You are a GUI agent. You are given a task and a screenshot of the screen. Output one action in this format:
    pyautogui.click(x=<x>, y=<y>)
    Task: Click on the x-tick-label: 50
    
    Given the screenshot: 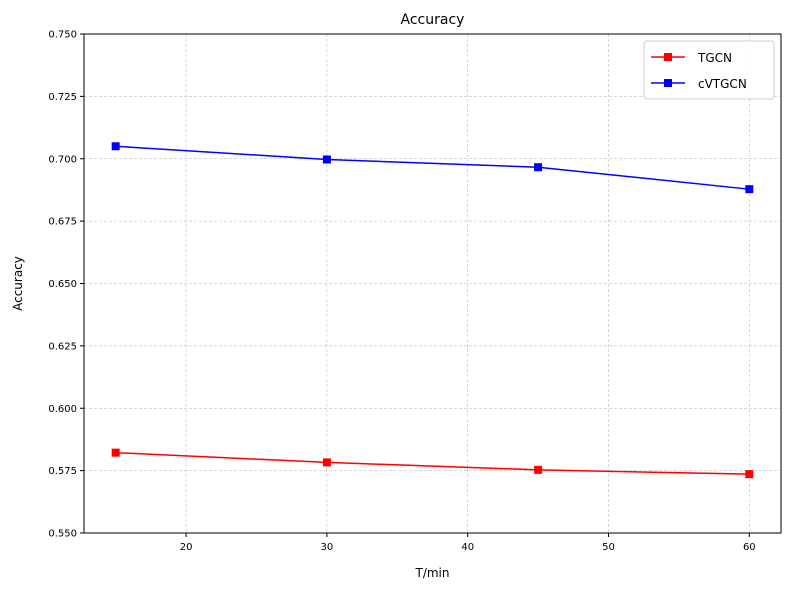 What is the action you would take?
    pyautogui.click(x=608, y=547)
    